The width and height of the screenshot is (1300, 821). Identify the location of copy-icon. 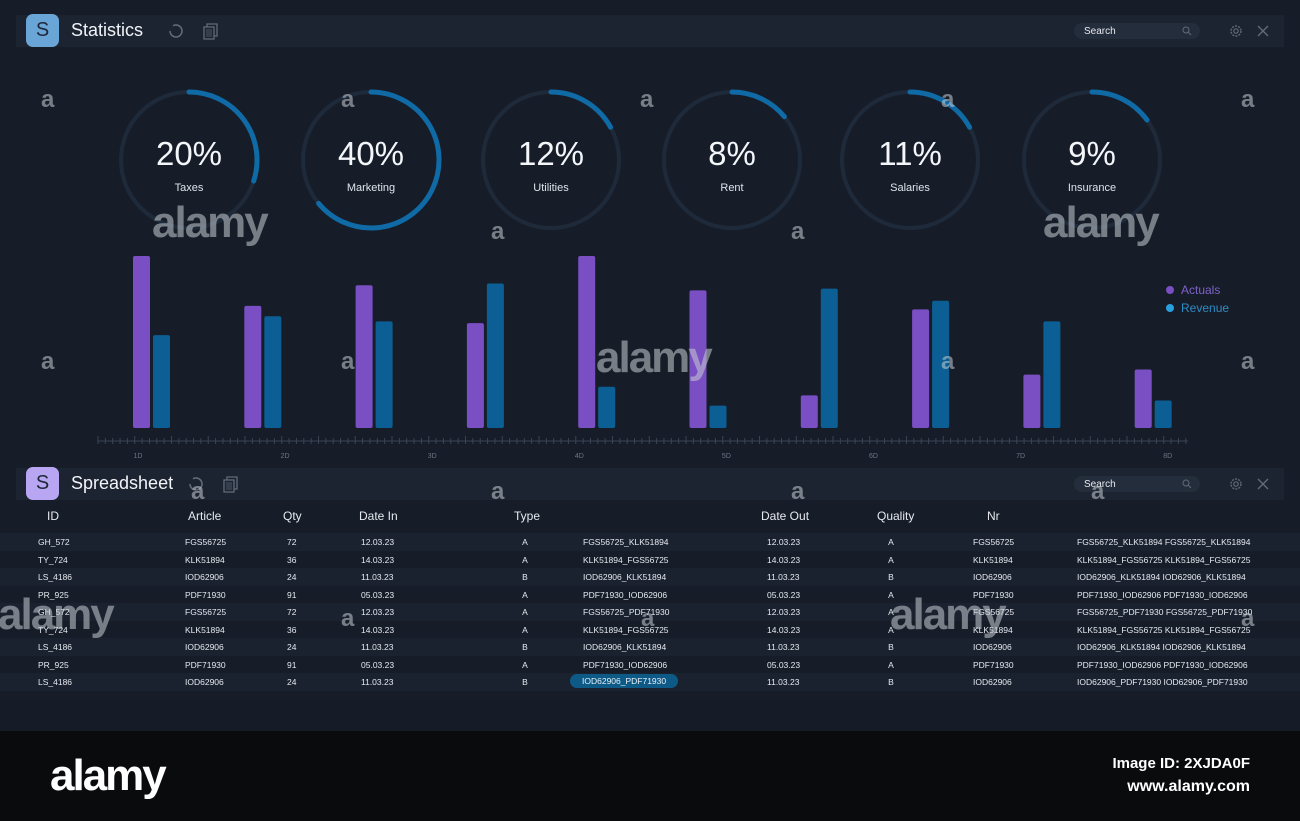
(230, 484).